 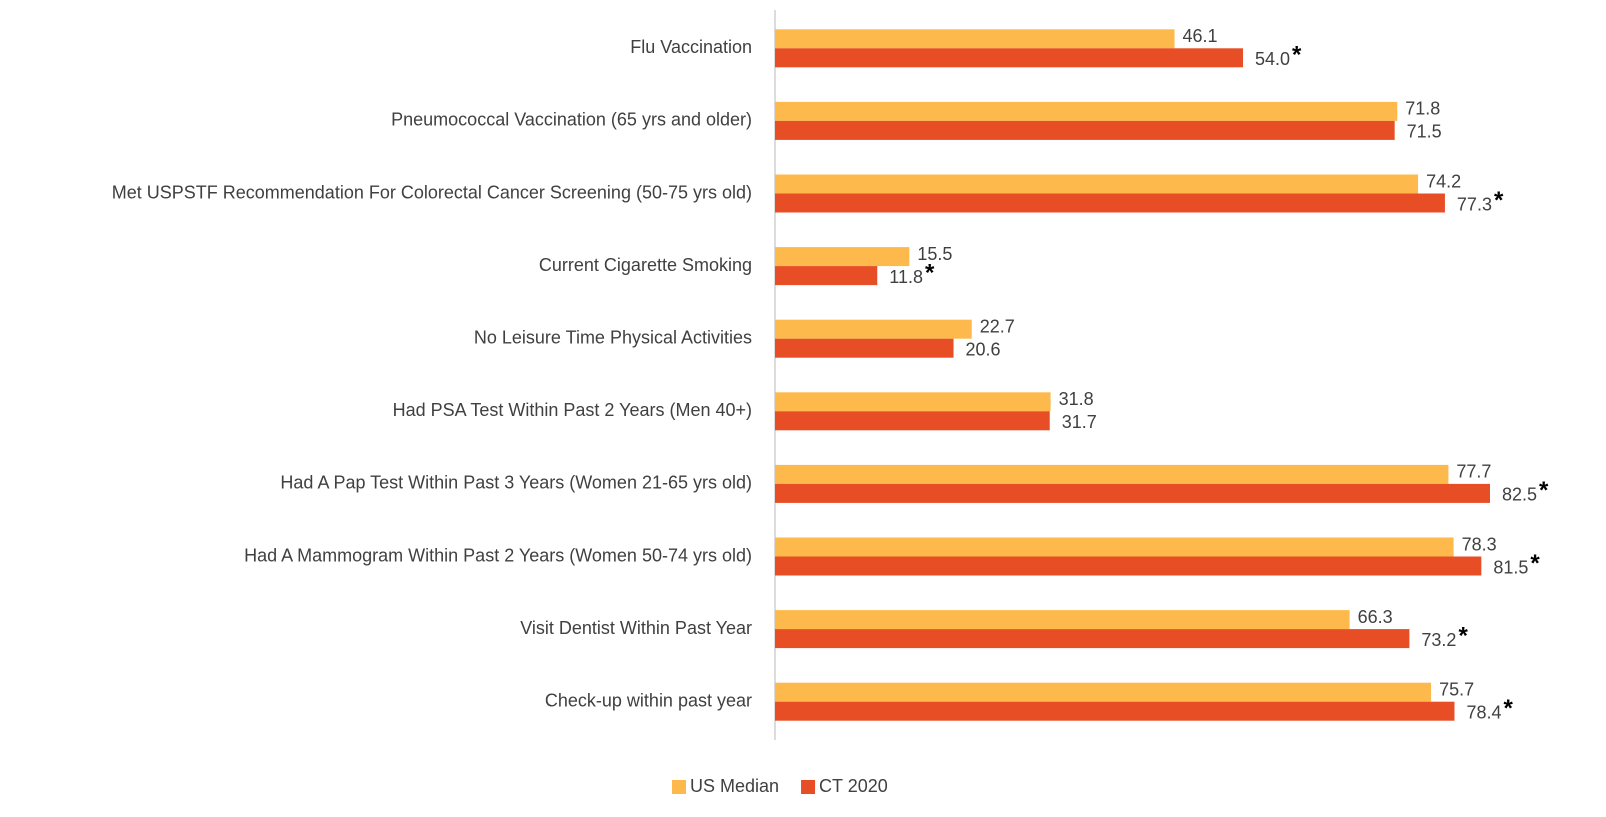 I want to click on category-label: Current Cigarette Smoking, so click(x=645, y=265).